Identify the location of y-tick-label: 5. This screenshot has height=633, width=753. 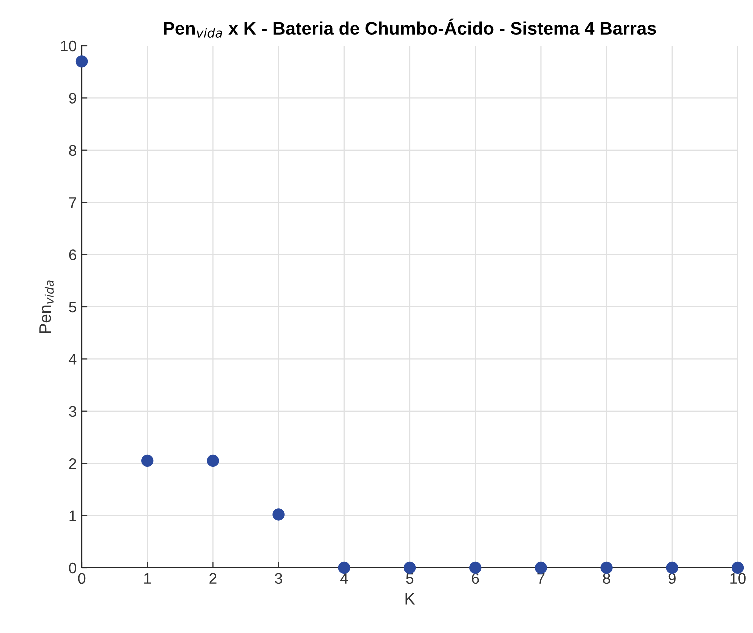
(72, 307).